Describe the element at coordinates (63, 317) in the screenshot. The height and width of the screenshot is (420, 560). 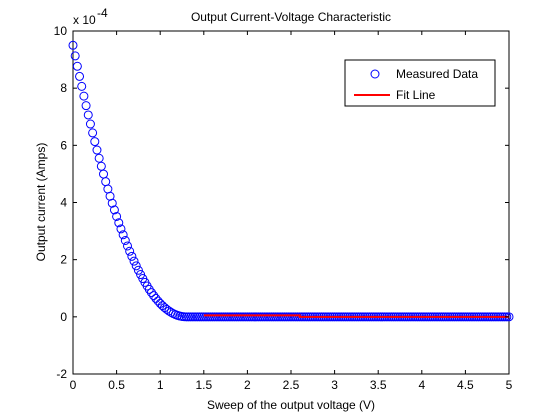
I see `y-tick-label: 0` at that location.